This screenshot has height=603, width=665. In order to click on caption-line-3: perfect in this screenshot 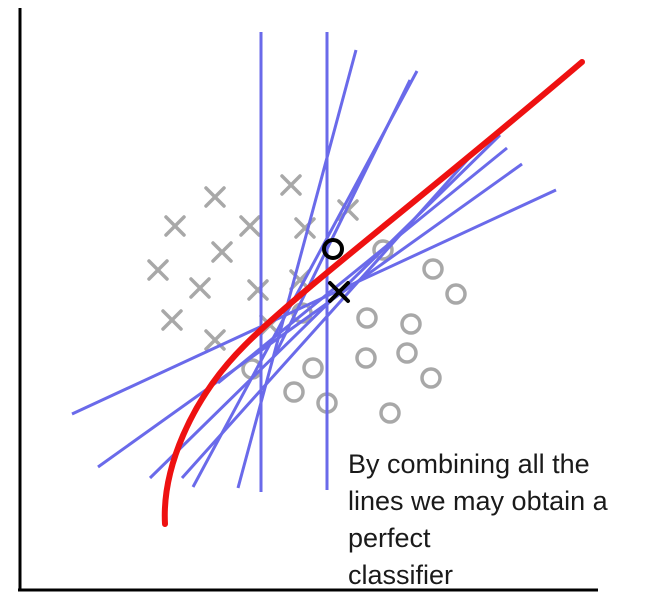, I will do `click(389, 538)`.